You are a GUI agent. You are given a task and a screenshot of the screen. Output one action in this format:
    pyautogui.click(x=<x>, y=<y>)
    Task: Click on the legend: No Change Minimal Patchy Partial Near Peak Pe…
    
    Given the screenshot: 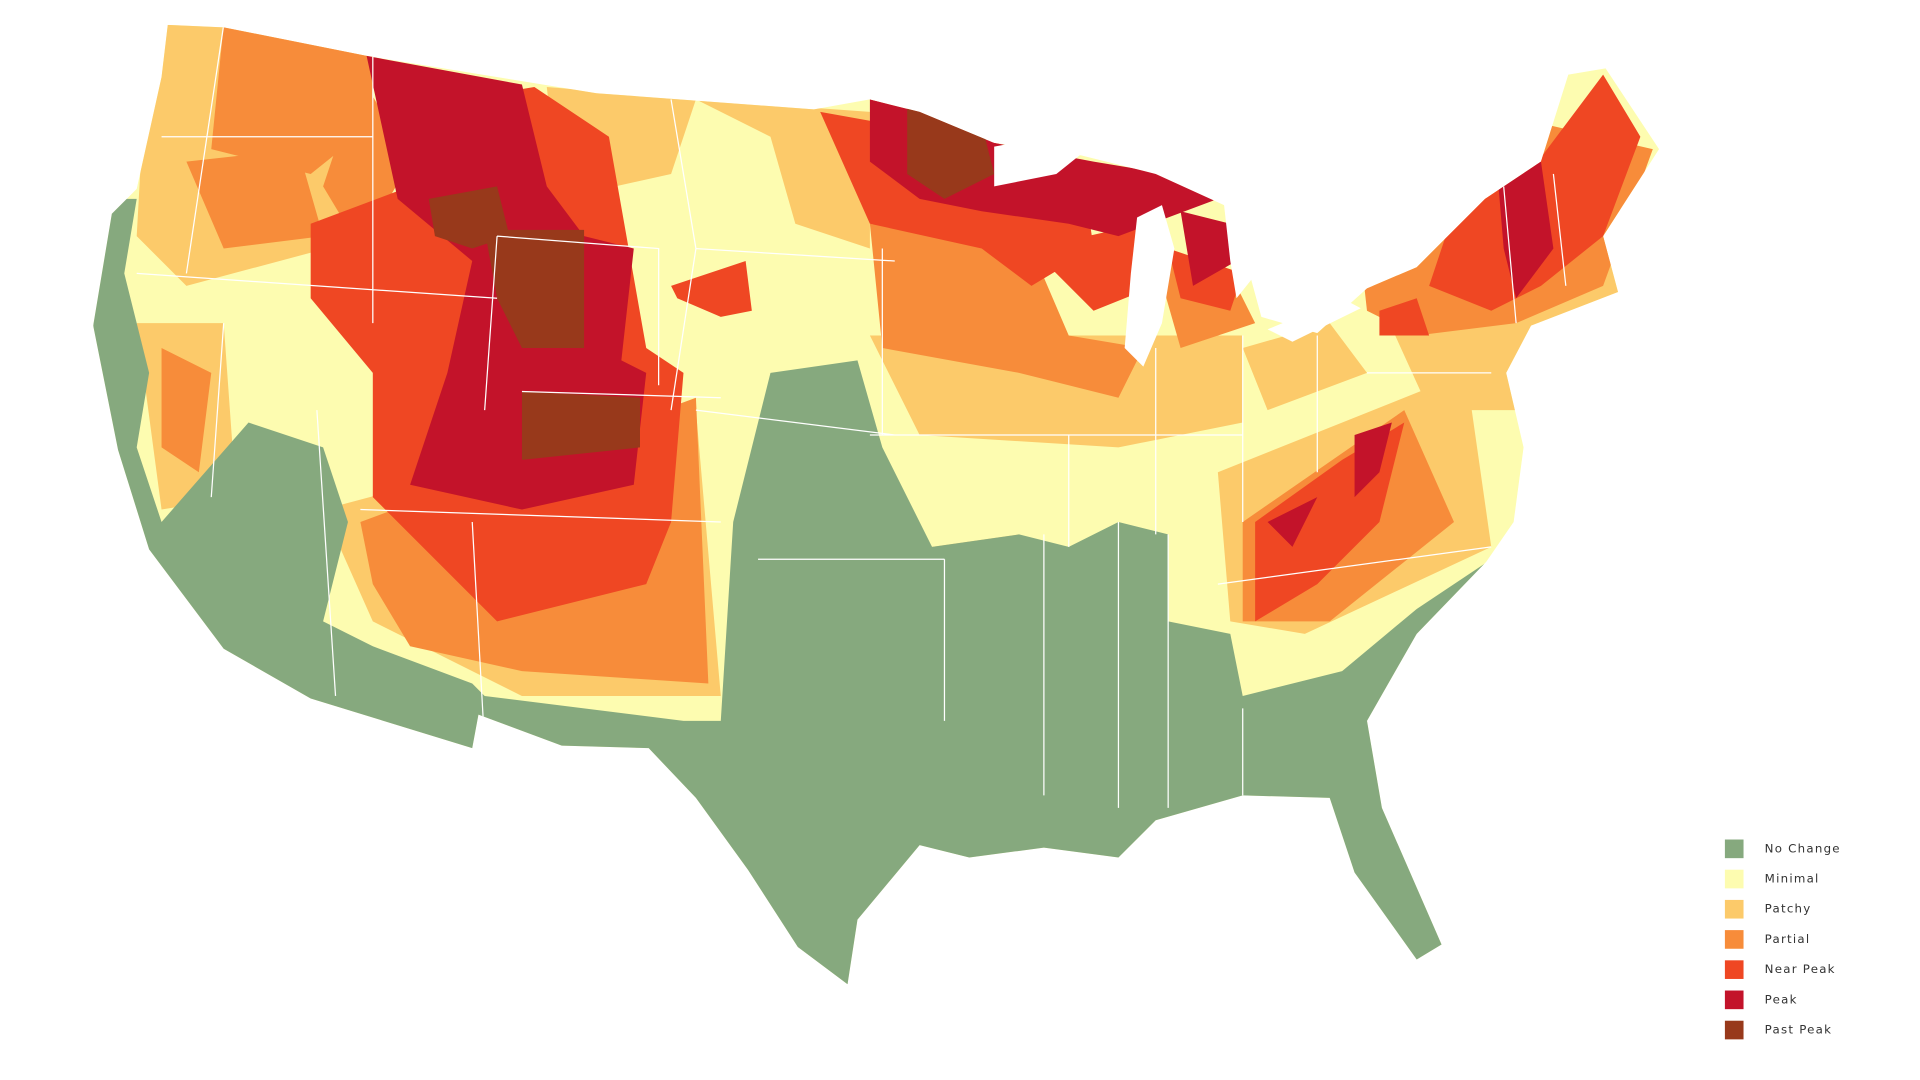 What is the action you would take?
    pyautogui.click(x=1782, y=939)
    